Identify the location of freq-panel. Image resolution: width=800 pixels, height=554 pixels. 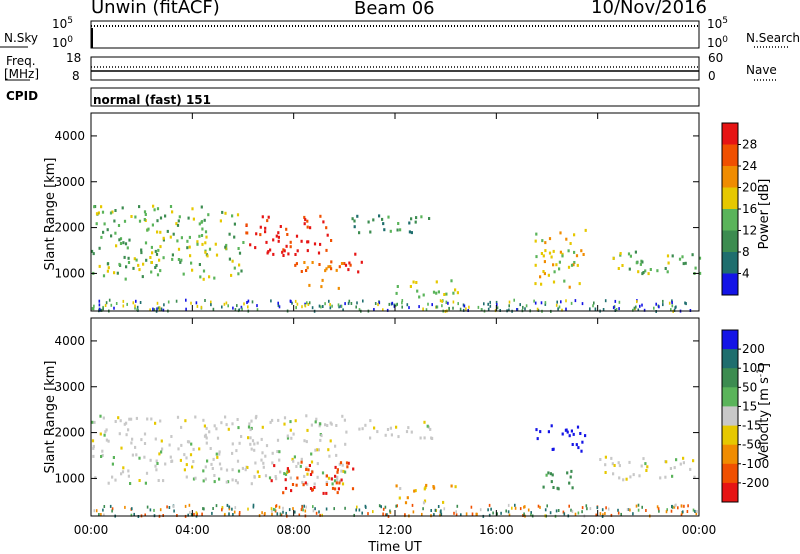
(395, 68).